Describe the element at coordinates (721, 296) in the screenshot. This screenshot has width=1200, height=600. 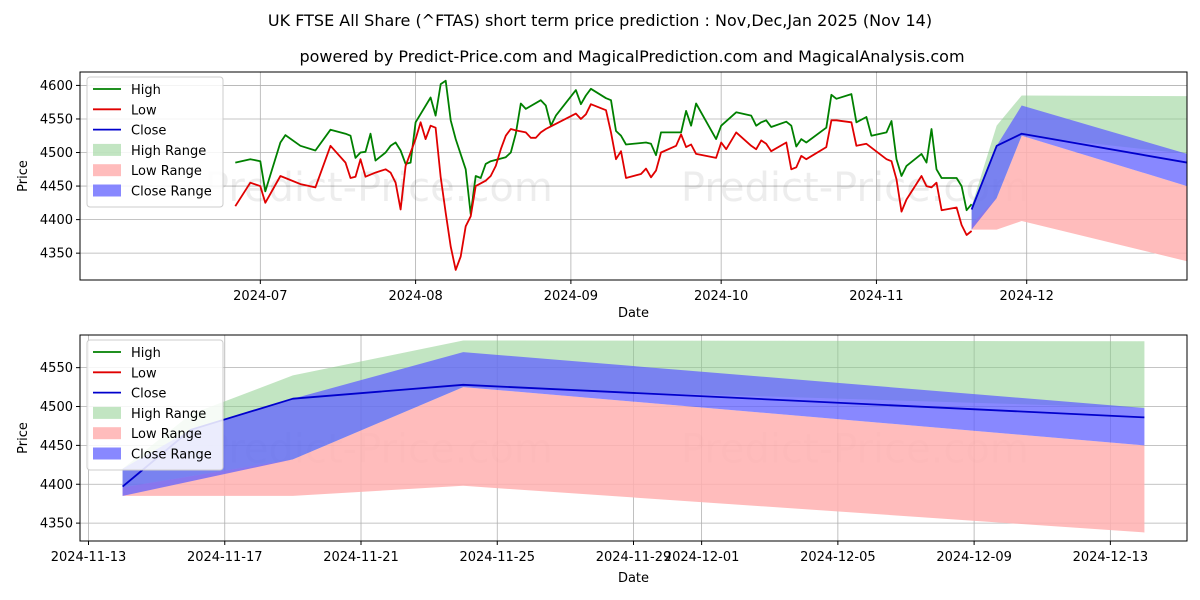
I see `x-tick-label: 2024-10` at that location.